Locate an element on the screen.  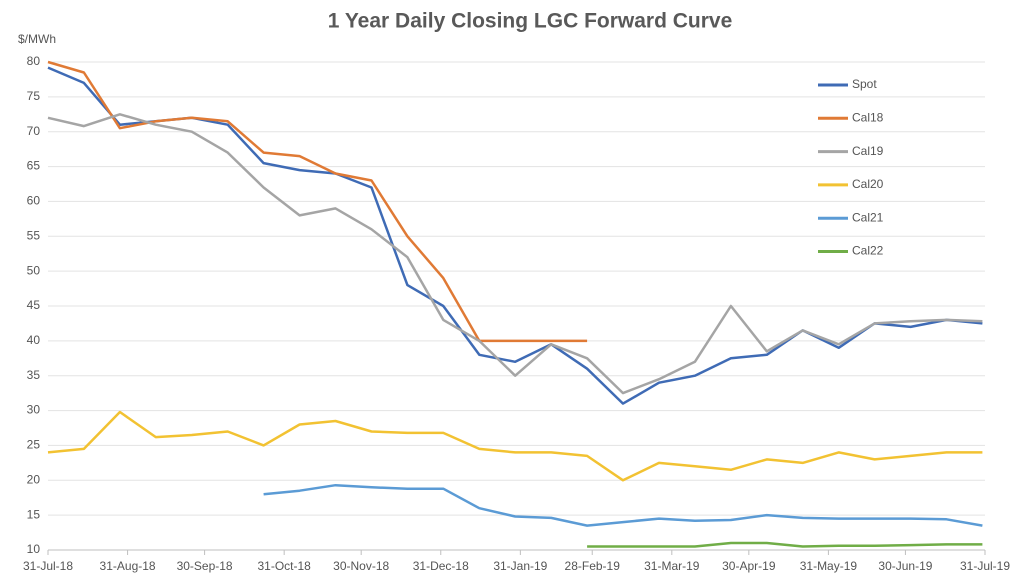
x-tick-label: 31-Mar-19 is located at coordinates (672, 566).